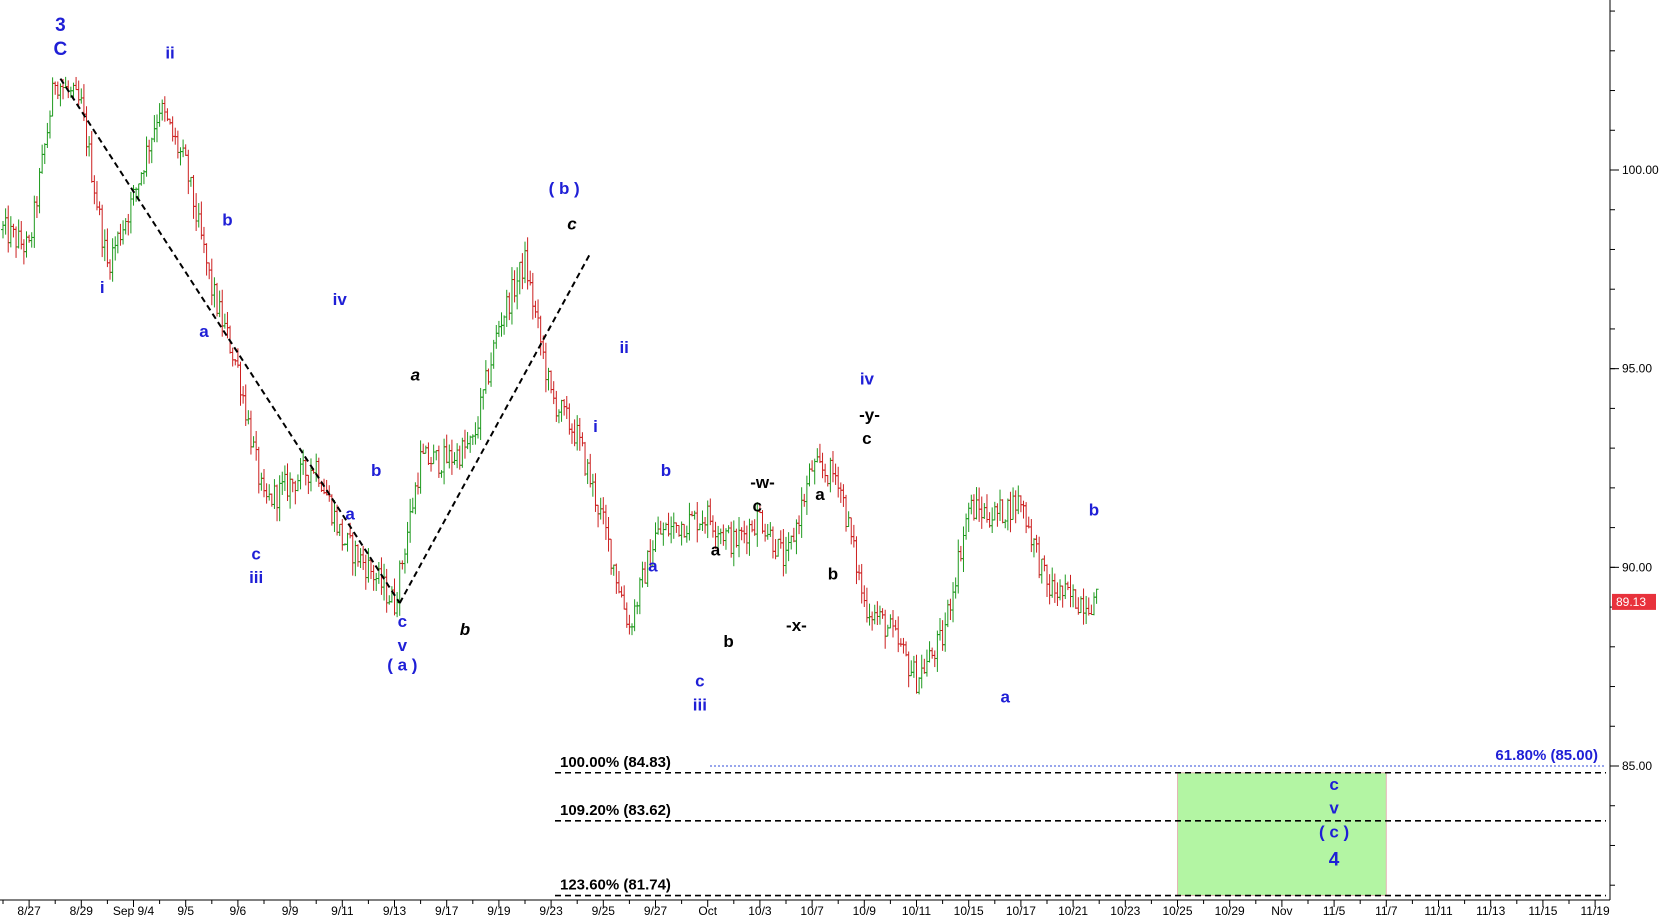 This screenshot has height=917, width=1660. Describe the element at coordinates (865, 910) in the screenshot. I see `x-tick-label: 10/9` at that location.